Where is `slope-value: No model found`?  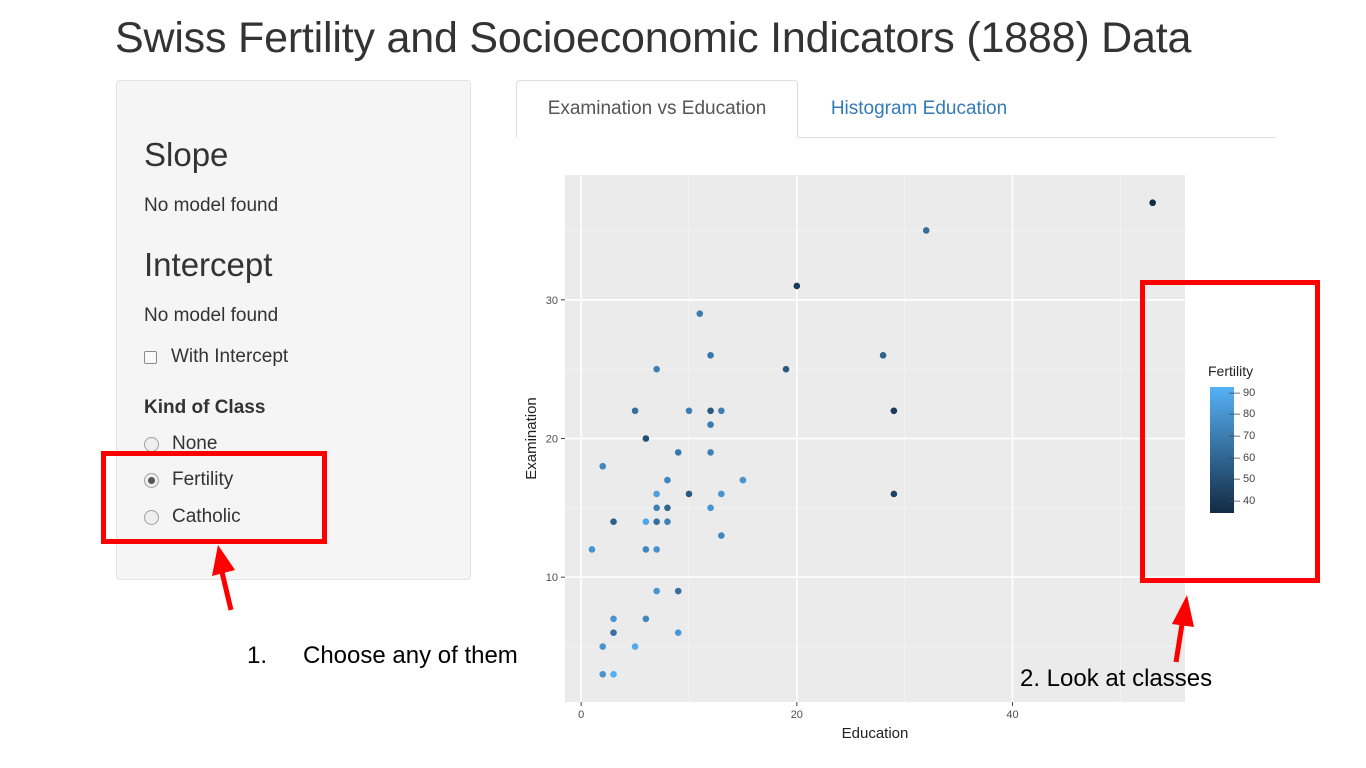 slope-value: No model found is located at coordinates (211, 205).